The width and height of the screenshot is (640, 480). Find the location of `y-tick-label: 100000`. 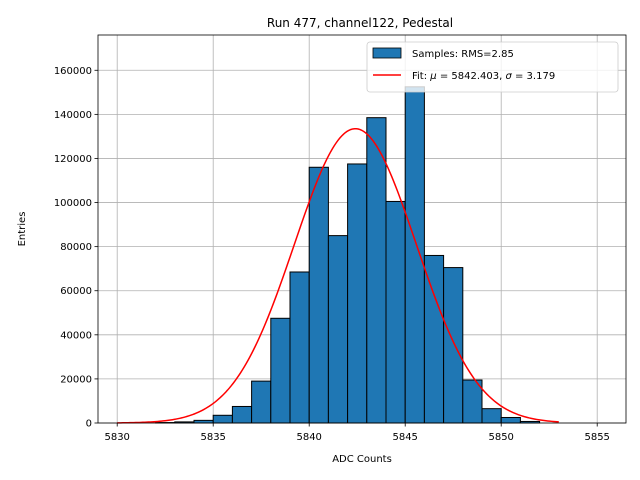

y-tick-label: 100000 is located at coordinates (73, 203).